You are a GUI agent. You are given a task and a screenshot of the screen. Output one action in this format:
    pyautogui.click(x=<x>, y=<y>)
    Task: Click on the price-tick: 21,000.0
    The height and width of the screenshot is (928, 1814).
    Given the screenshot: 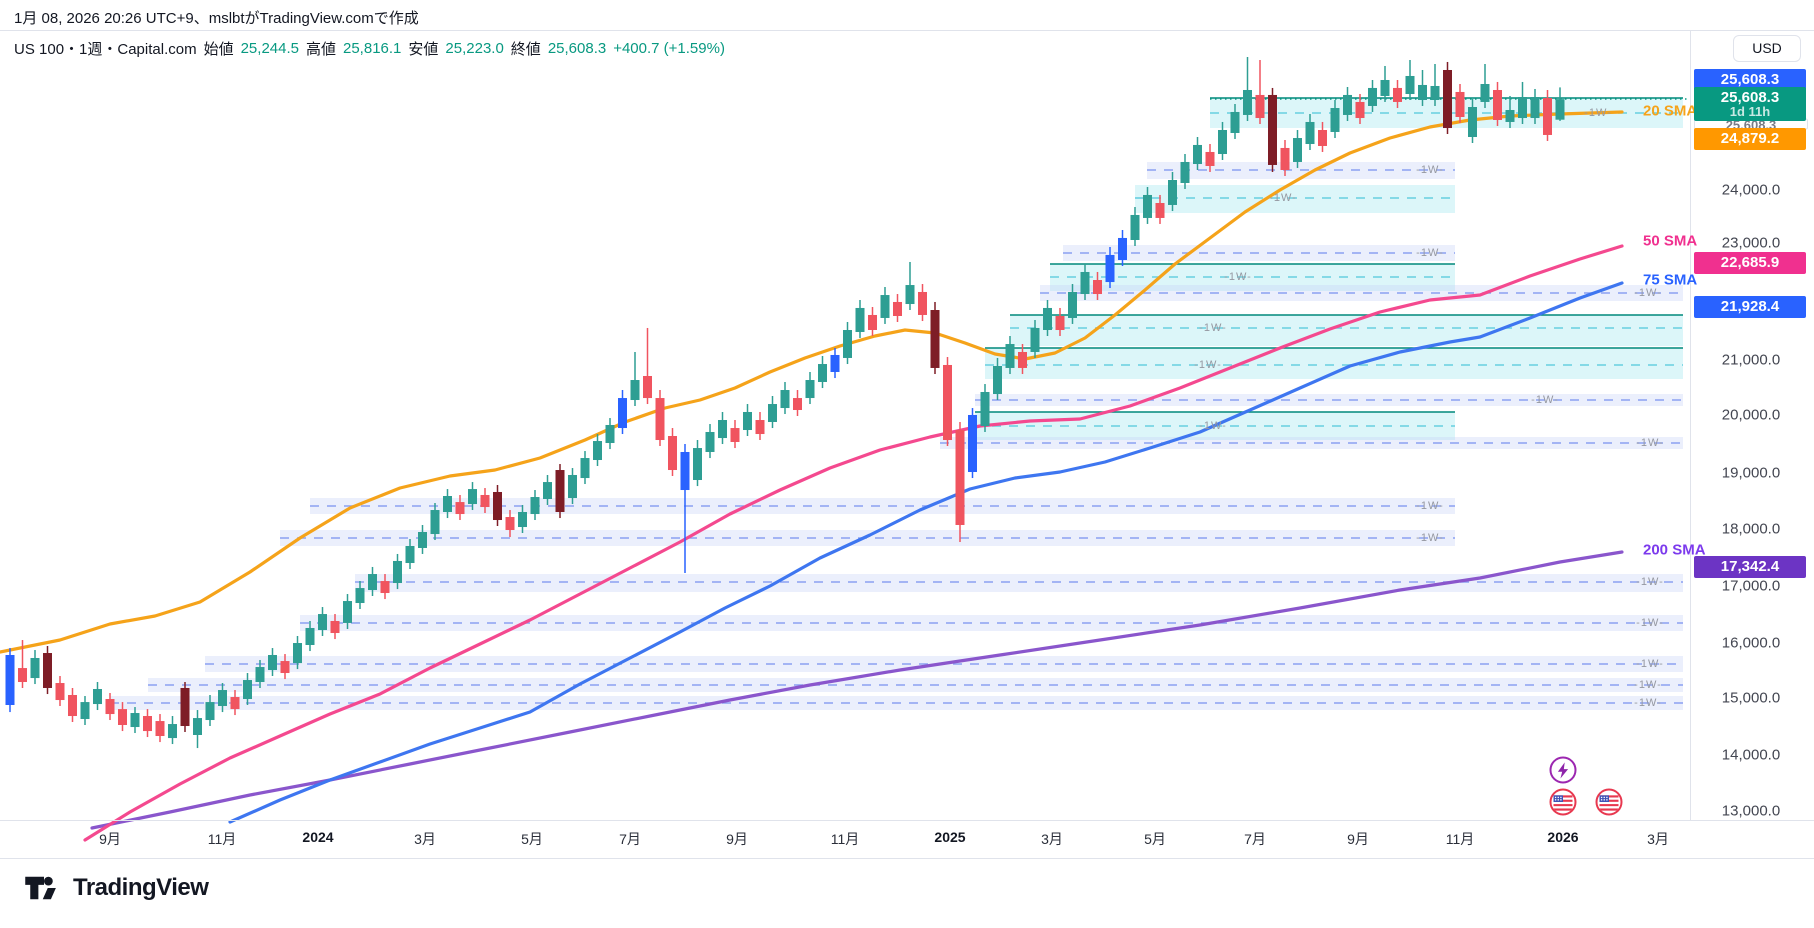 What is the action you would take?
    pyautogui.click(x=1751, y=360)
    